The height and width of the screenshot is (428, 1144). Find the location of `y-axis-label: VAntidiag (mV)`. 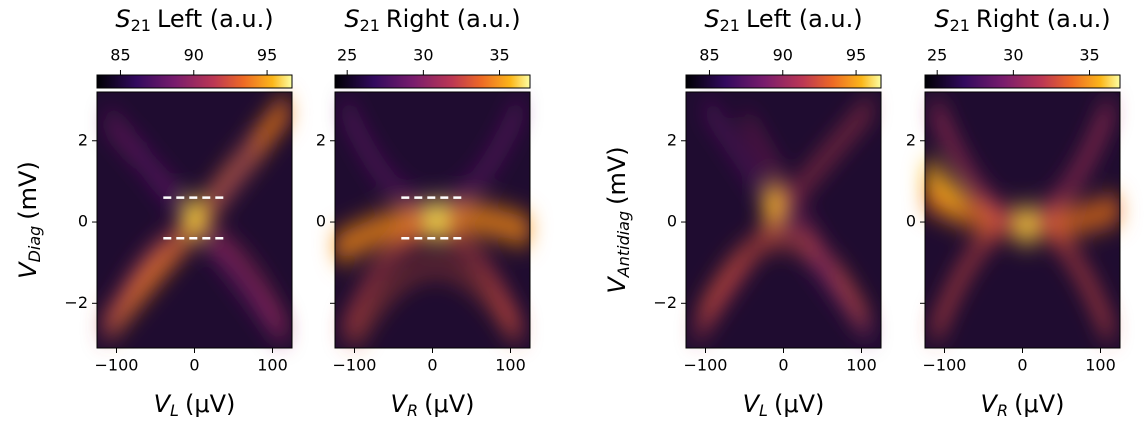

y-axis-label: VAntidiag (mV) is located at coordinates (618, 219).